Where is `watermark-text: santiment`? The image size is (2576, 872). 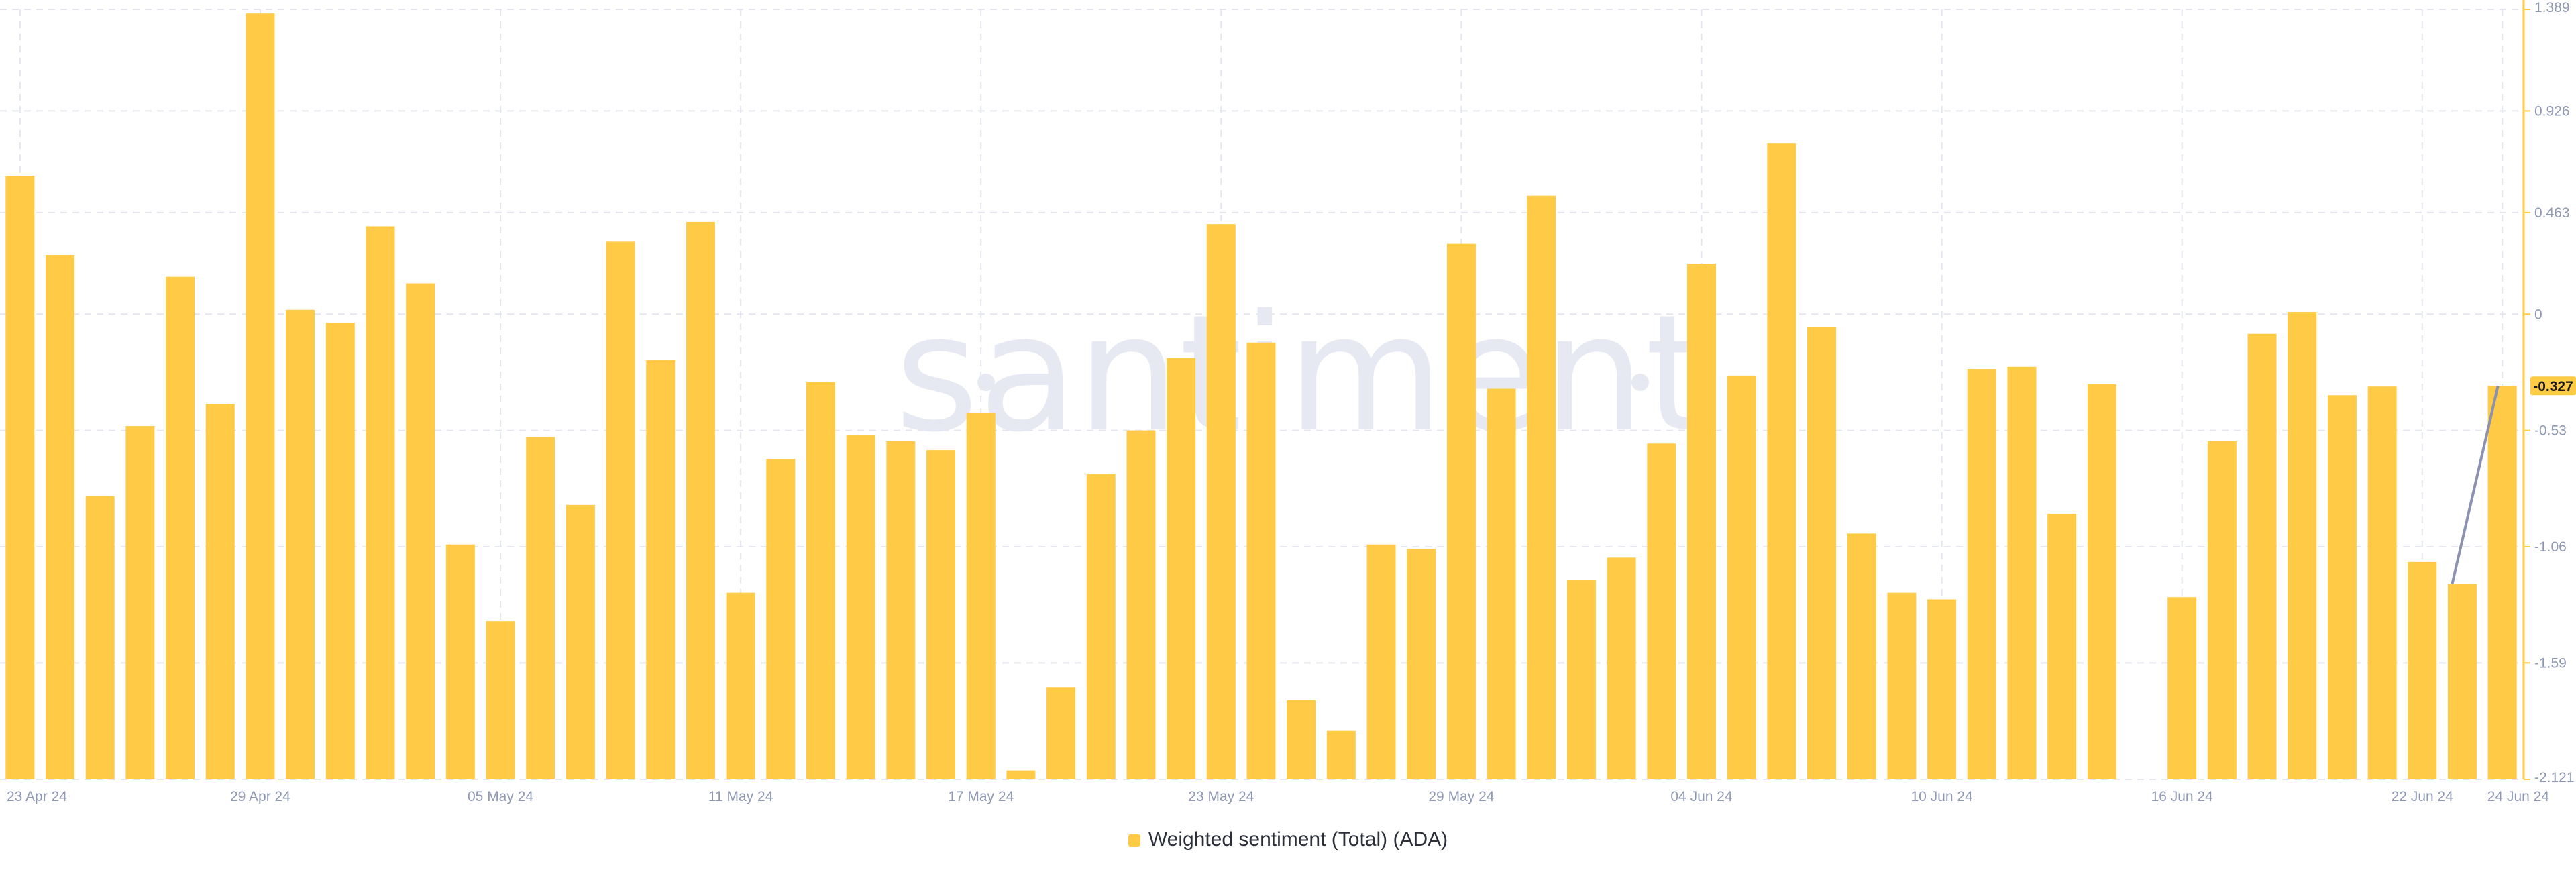 watermark-text: santiment is located at coordinates (1302, 374).